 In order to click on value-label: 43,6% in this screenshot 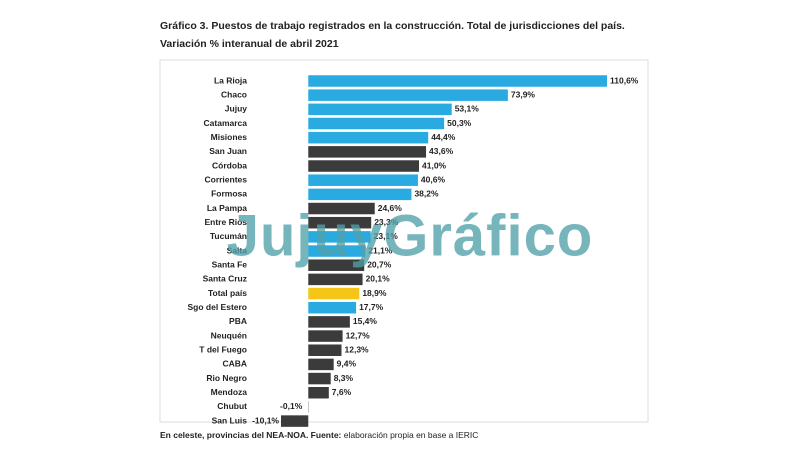, I will do `click(441, 151)`.